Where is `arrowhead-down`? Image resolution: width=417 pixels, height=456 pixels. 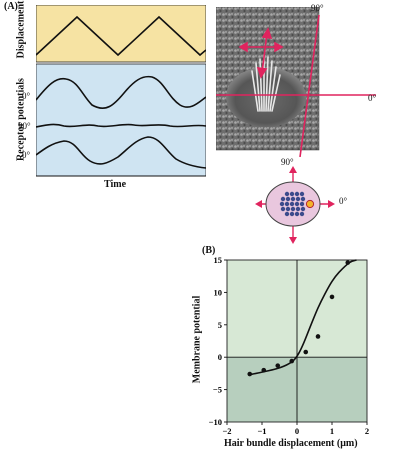 arrowhead-down is located at coordinates (262, 73).